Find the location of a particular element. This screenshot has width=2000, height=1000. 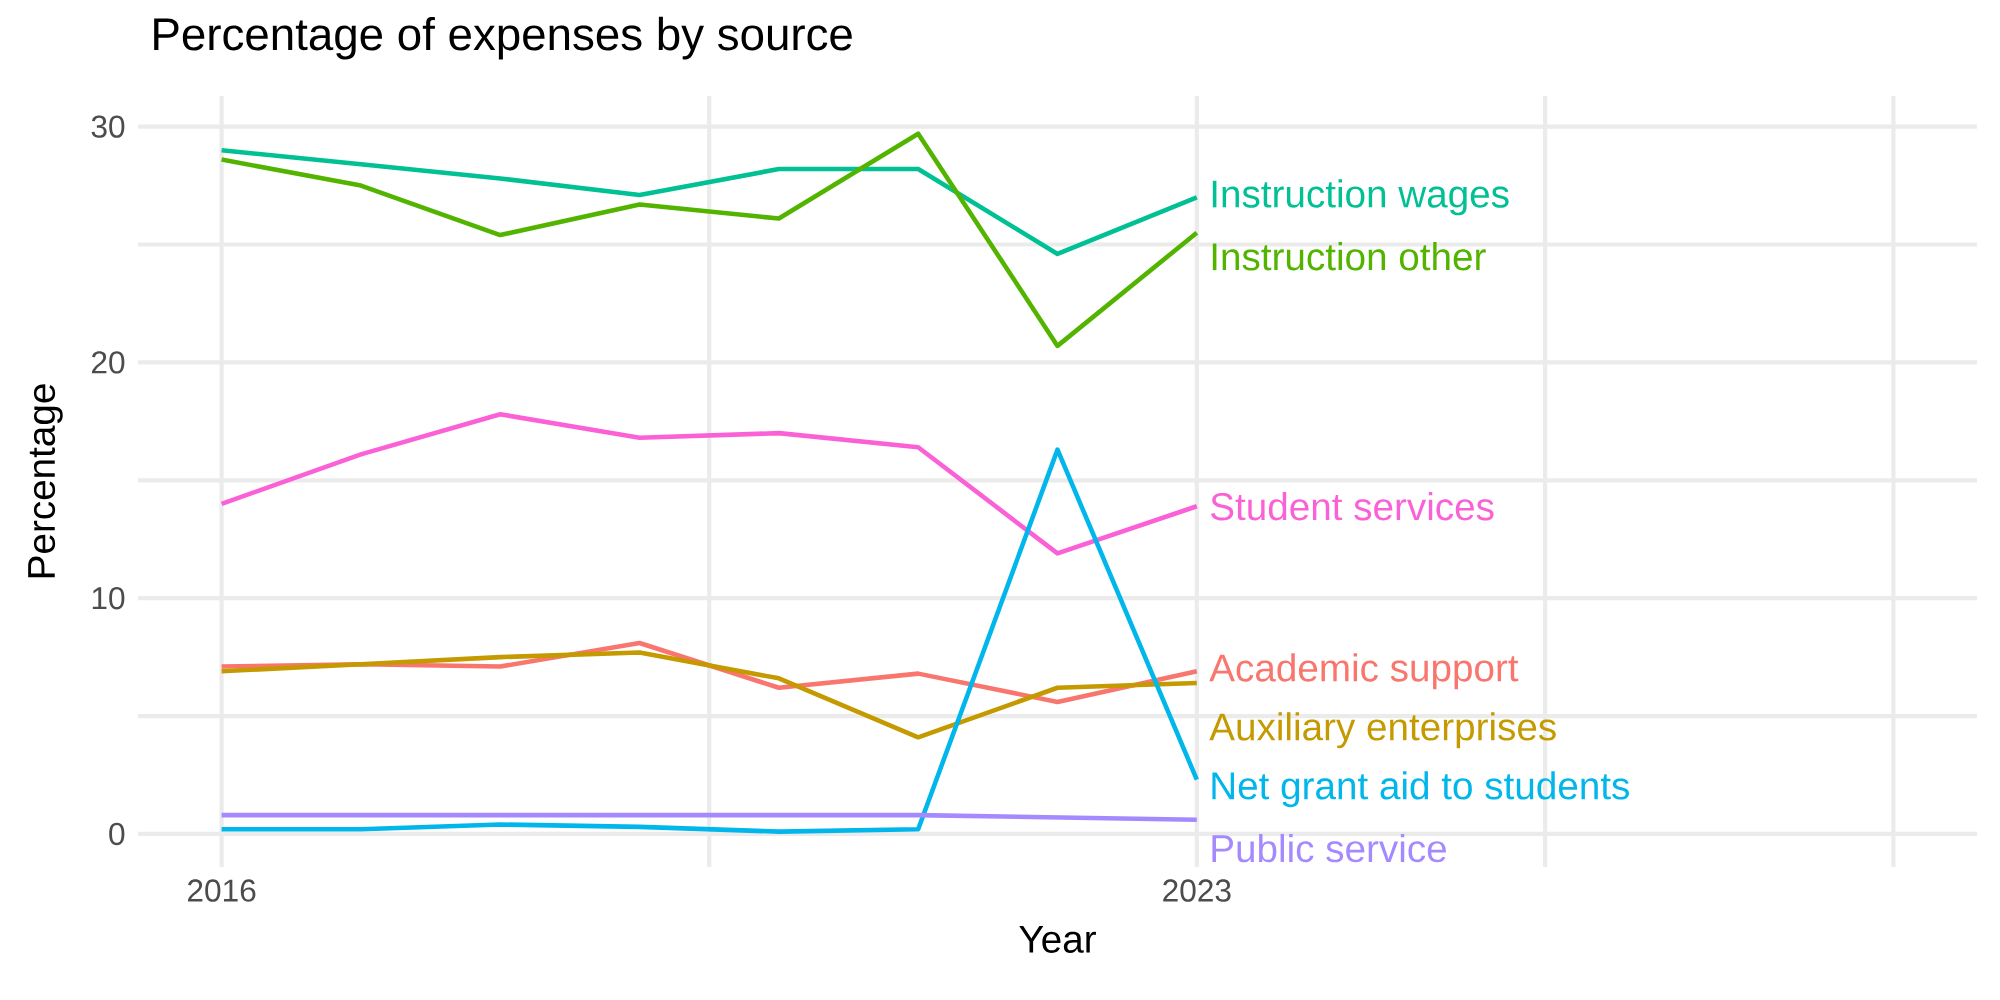

y-tick-label: 30 is located at coordinates (108, 126).